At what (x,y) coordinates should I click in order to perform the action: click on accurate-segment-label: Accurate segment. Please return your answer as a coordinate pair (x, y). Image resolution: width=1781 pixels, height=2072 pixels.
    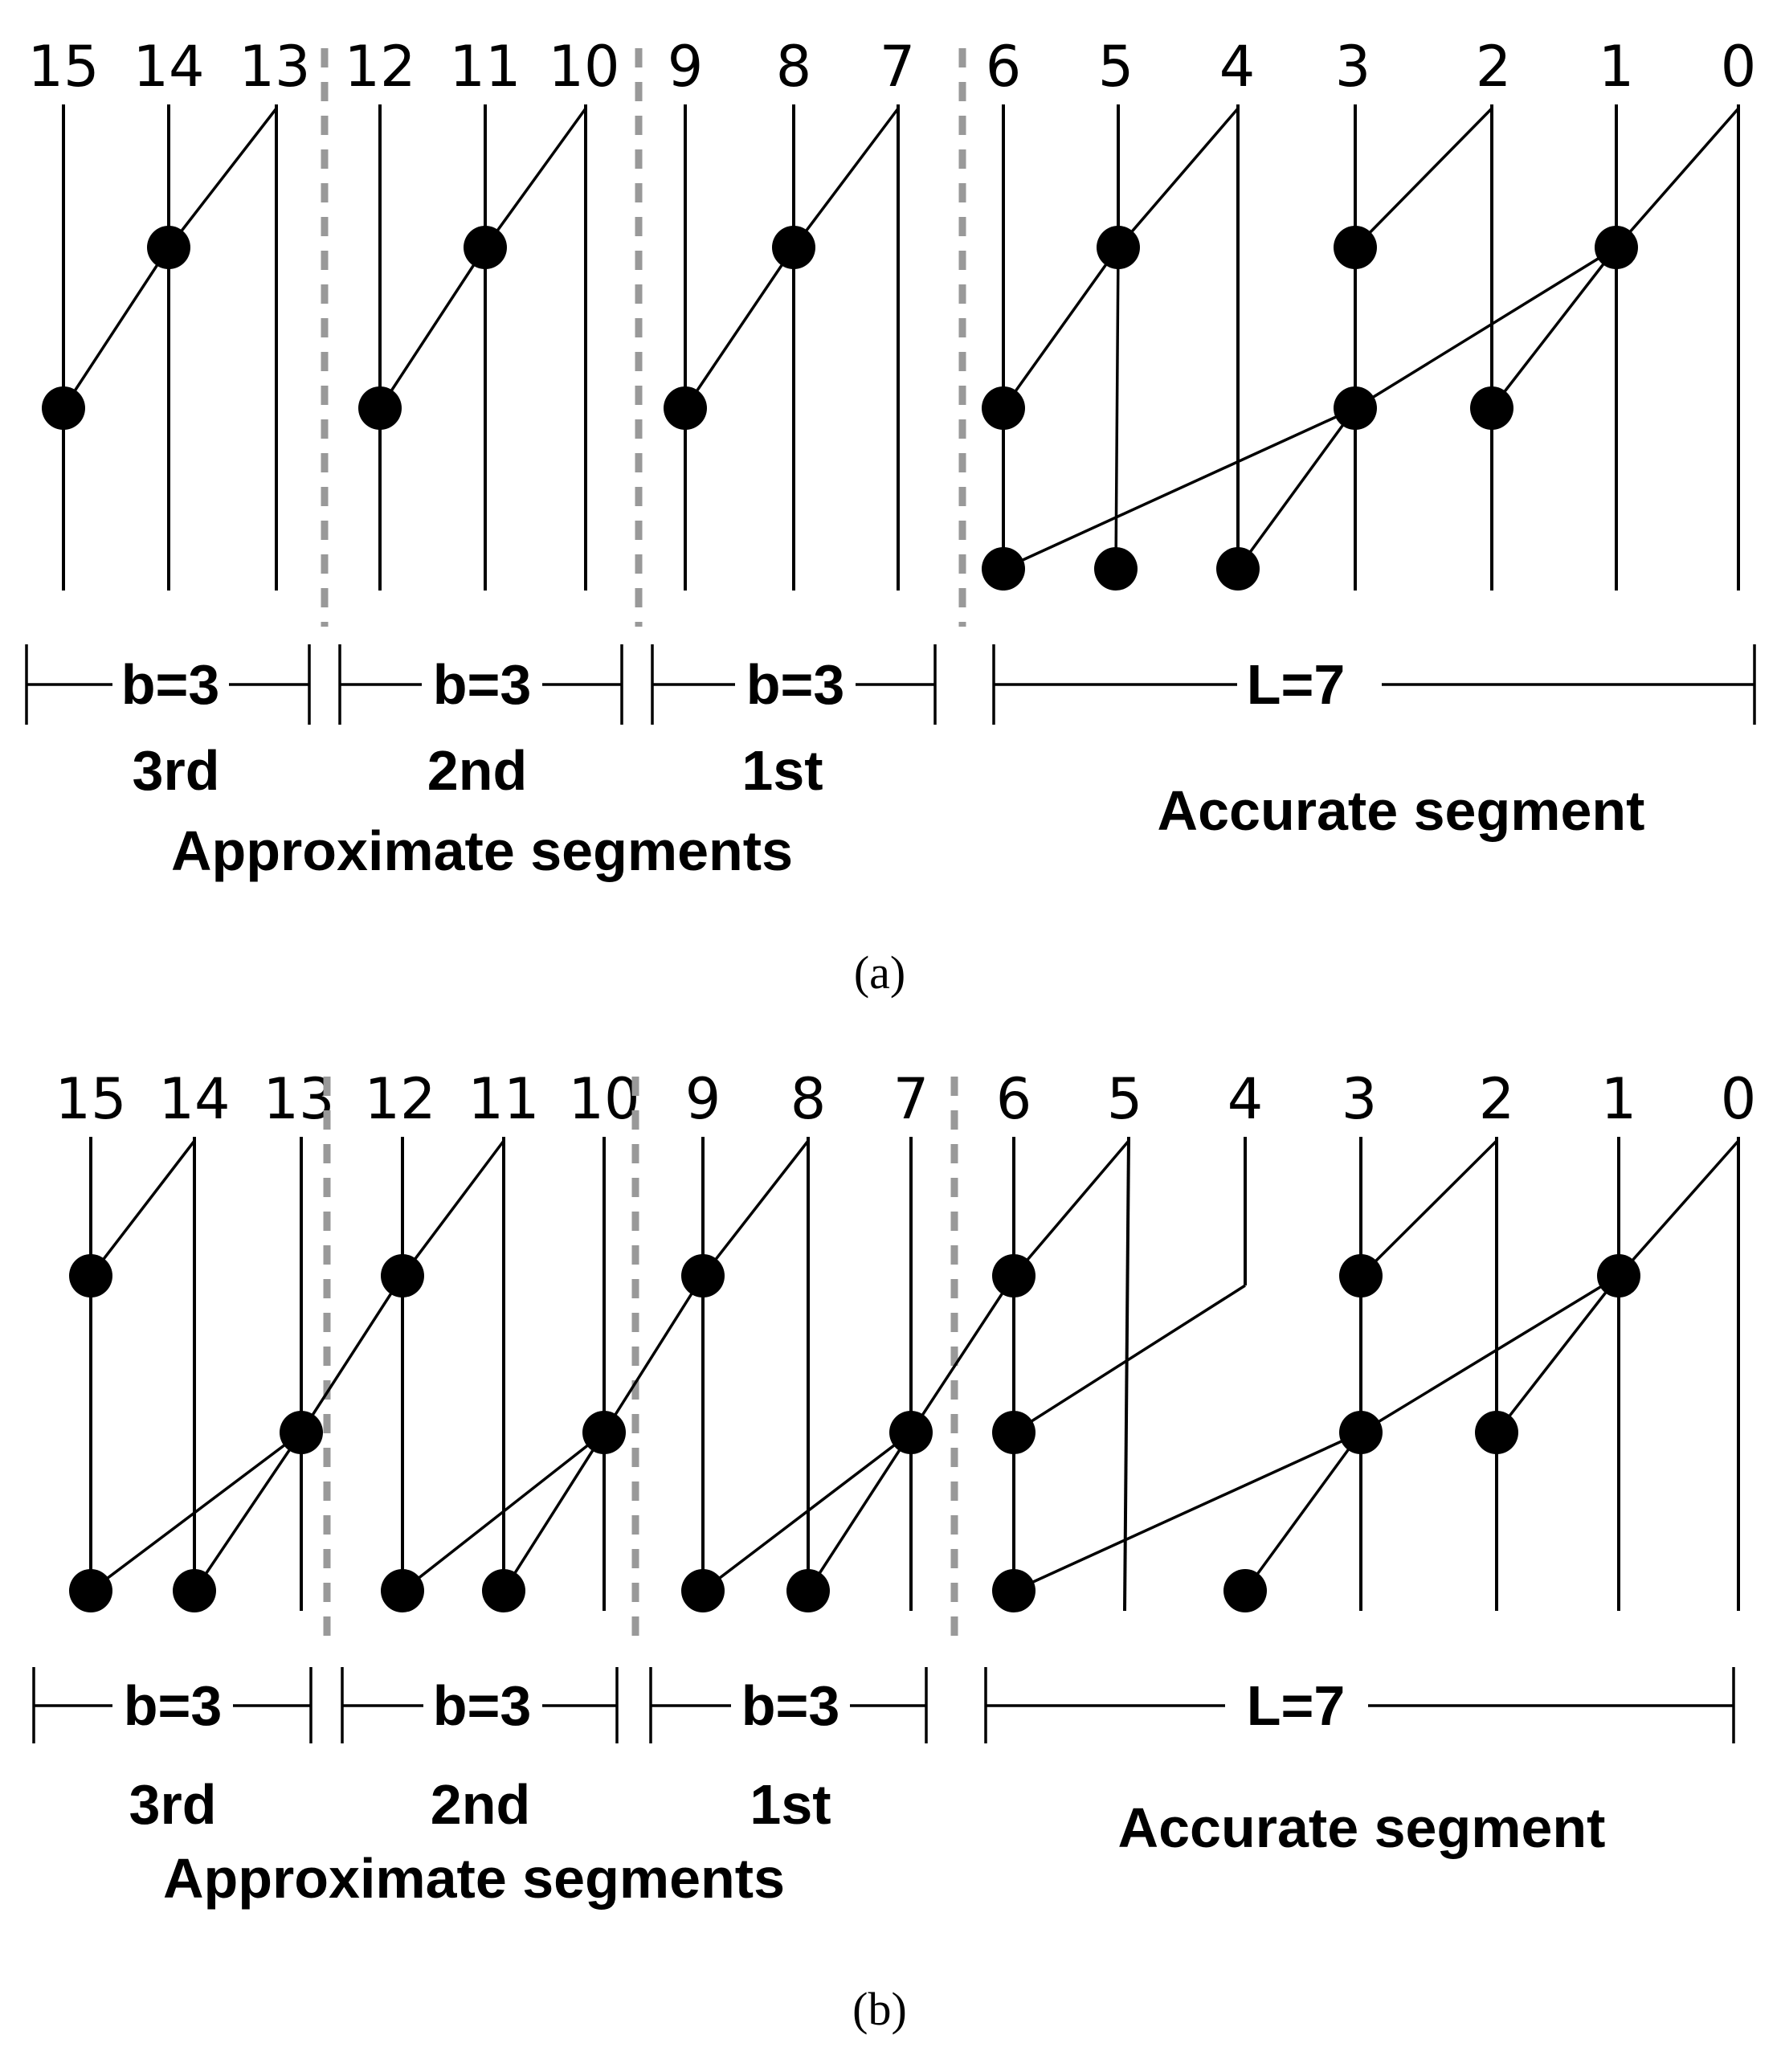
    Looking at the image, I should click on (1401, 810).